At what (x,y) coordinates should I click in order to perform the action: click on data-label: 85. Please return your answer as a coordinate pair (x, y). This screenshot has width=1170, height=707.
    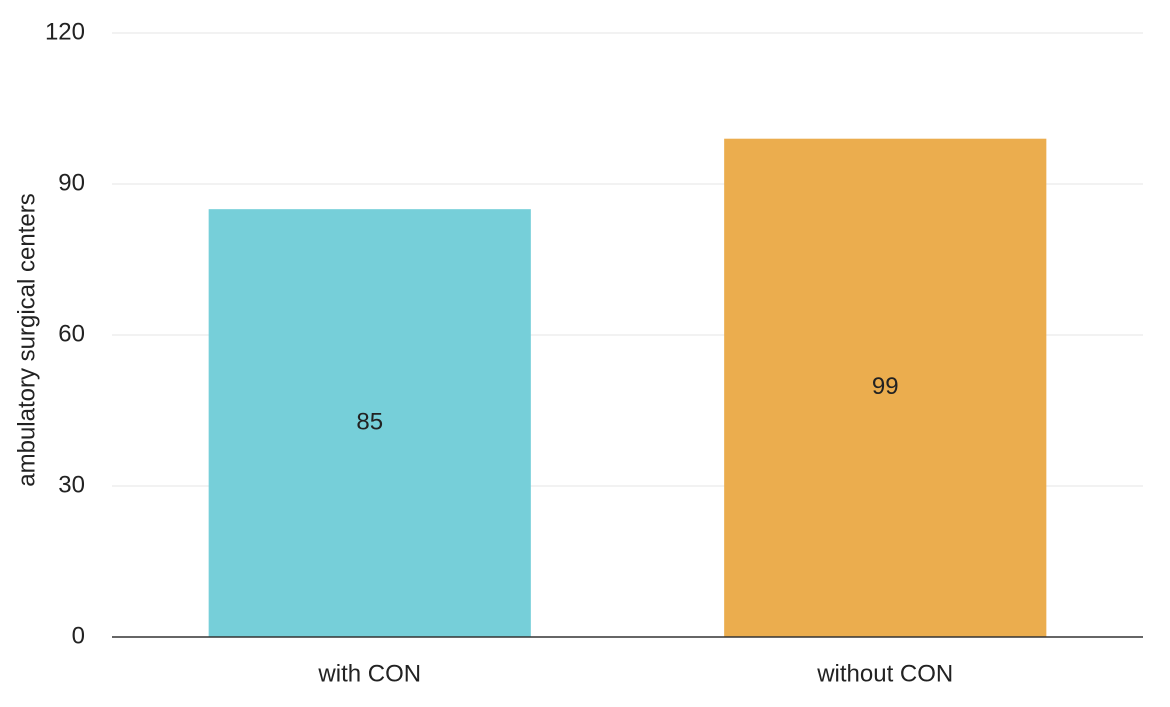
    Looking at the image, I should click on (369, 421).